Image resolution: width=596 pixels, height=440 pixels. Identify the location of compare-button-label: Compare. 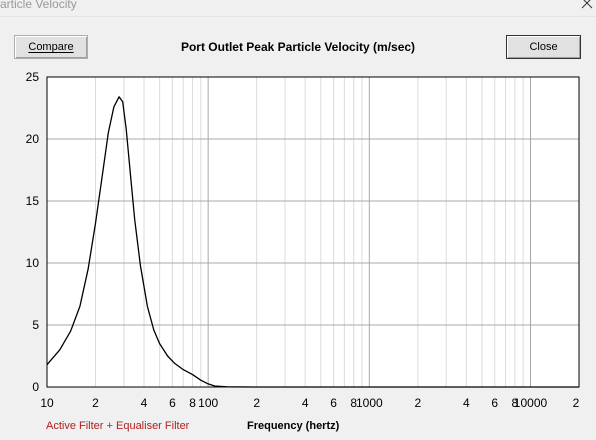
(51, 47).